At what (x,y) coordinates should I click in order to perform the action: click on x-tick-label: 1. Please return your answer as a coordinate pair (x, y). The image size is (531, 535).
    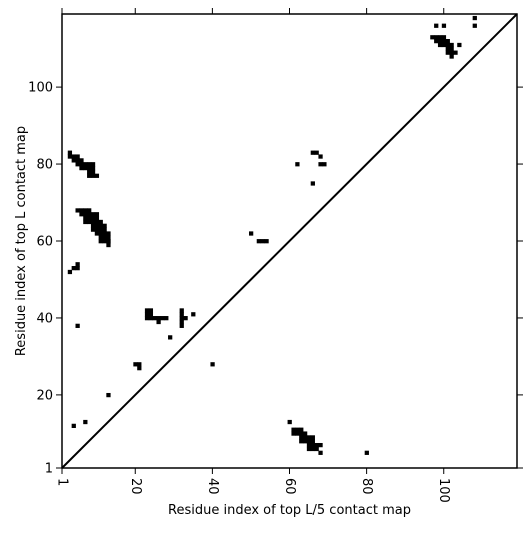
    Looking at the image, I should click on (62, 482).